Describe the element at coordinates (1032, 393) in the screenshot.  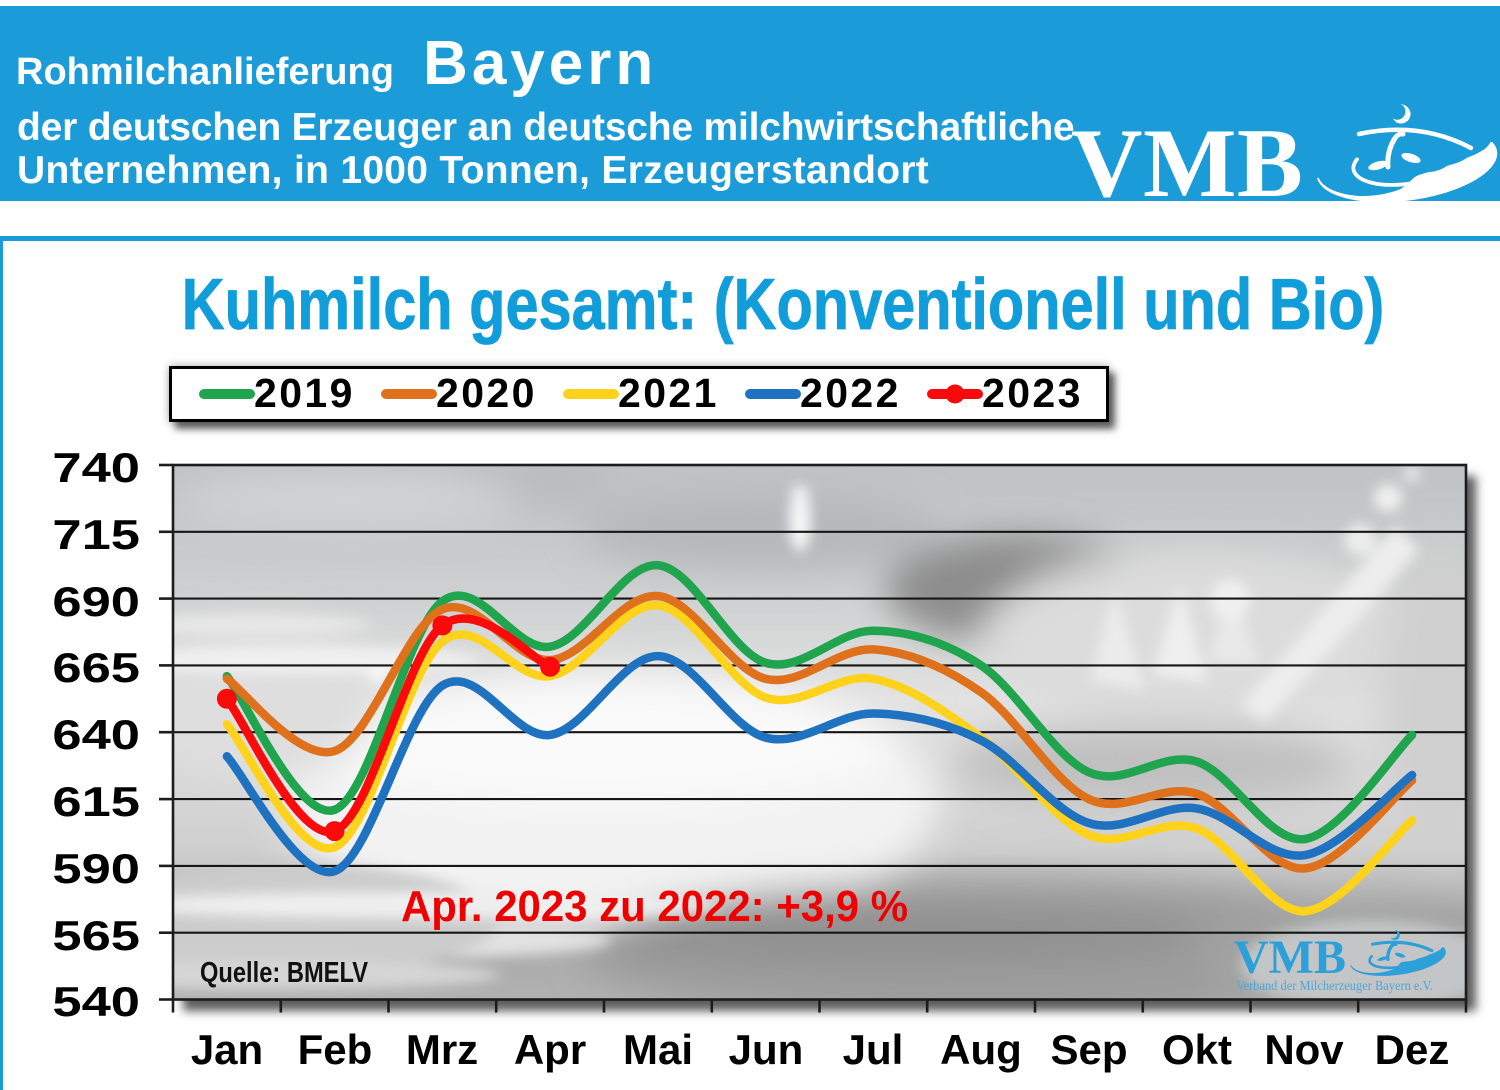
I see `svg-text: 2023` at that location.